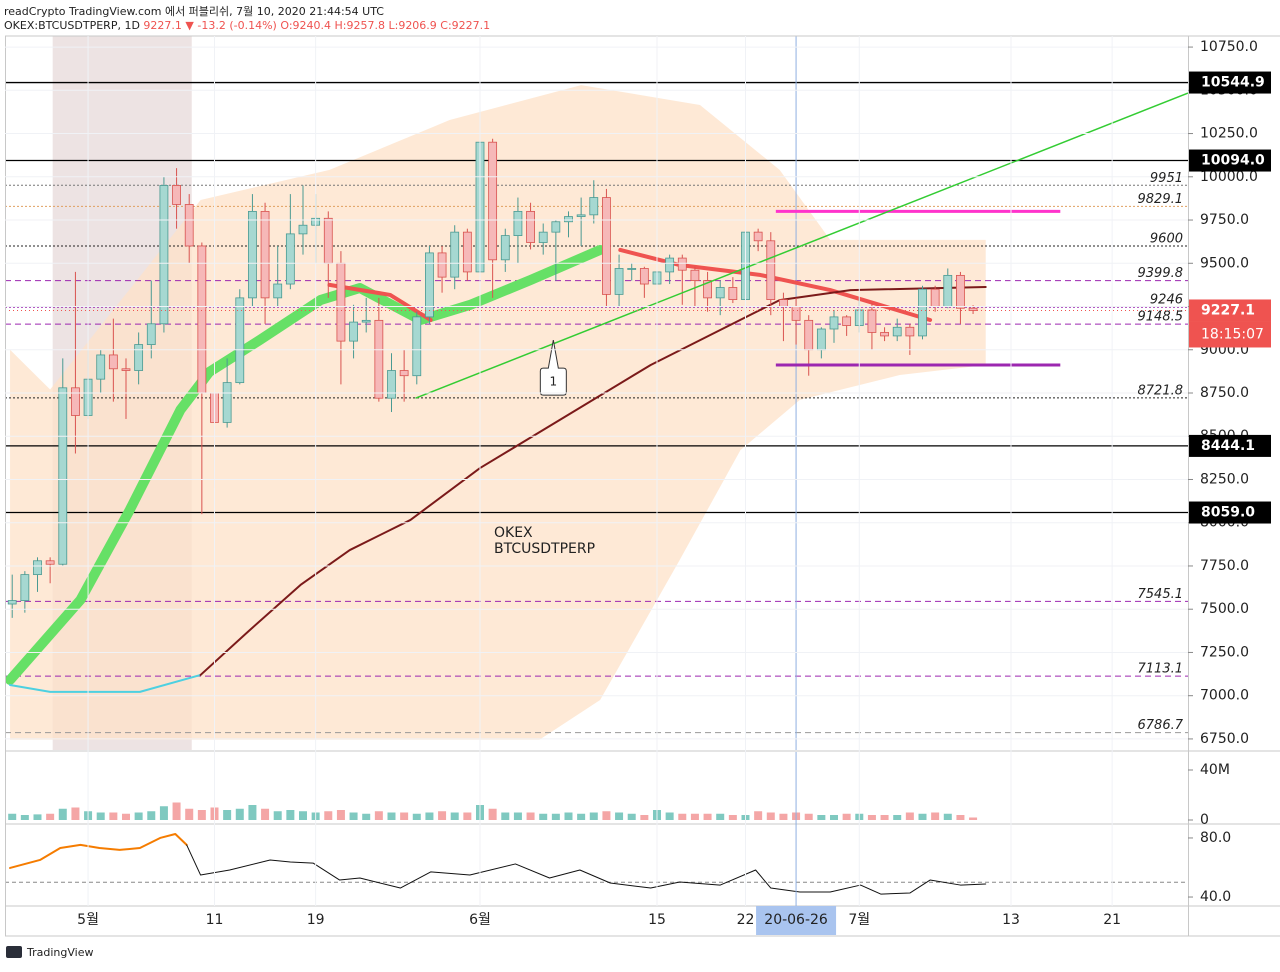 This screenshot has height=972, width=1280. I want to click on level-label: 9399.8, so click(1161, 273).